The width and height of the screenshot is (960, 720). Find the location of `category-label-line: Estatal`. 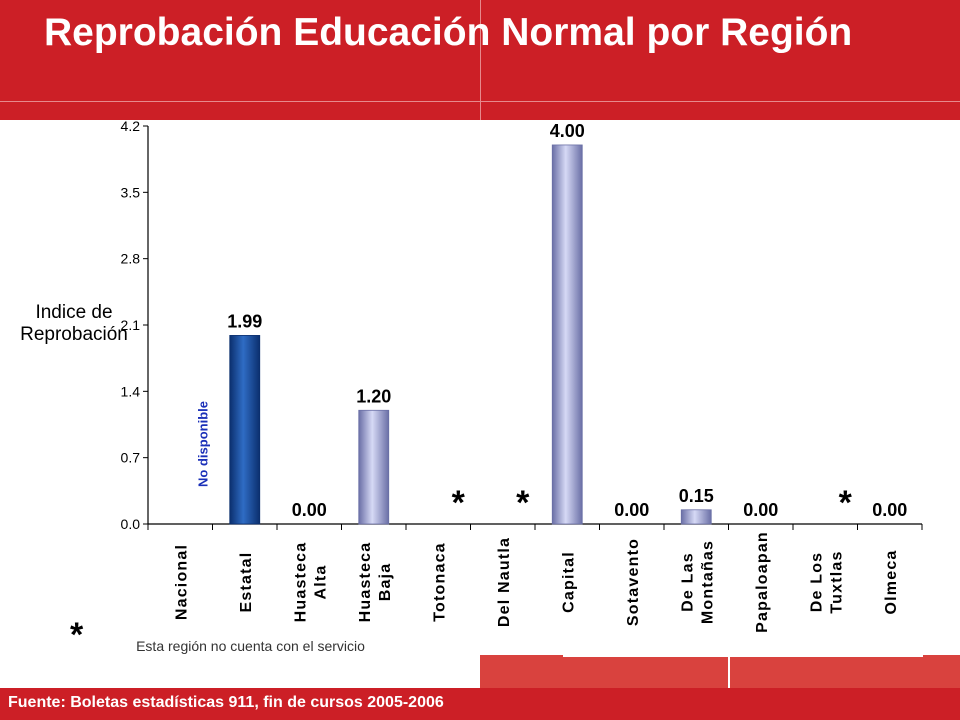

category-label-line: Estatal is located at coordinates (246, 582).